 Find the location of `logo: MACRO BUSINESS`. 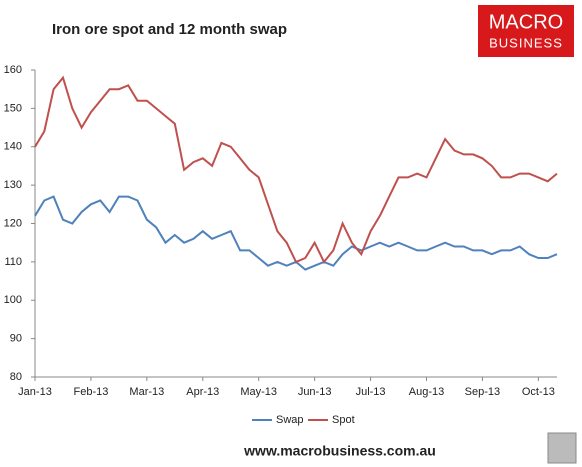

logo: MACRO BUSINESS is located at coordinates (526, 31).